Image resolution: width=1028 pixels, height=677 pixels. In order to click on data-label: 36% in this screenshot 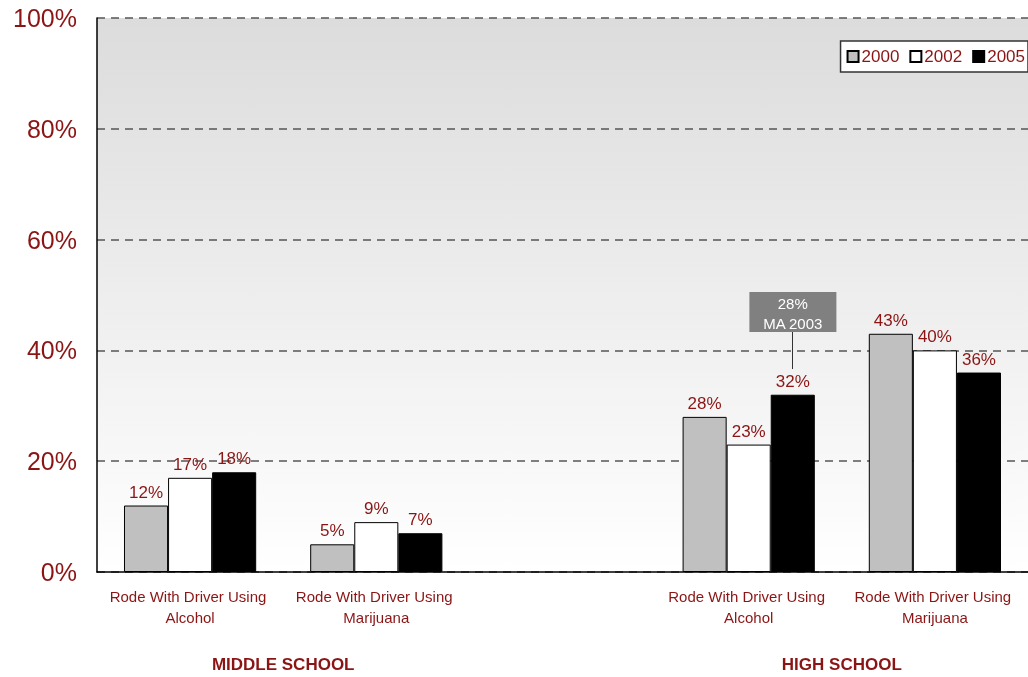, I will do `click(978, 359)`.